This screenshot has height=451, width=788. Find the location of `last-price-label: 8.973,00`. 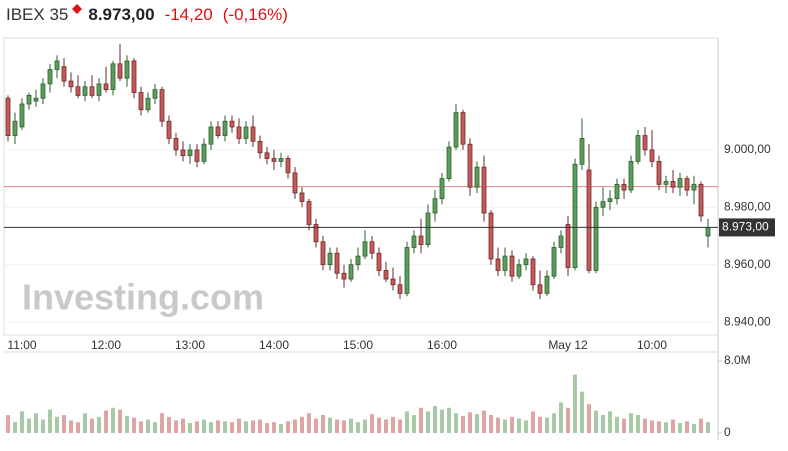

last-price-label: 8.973,00 is located at coordinates (745, 227).